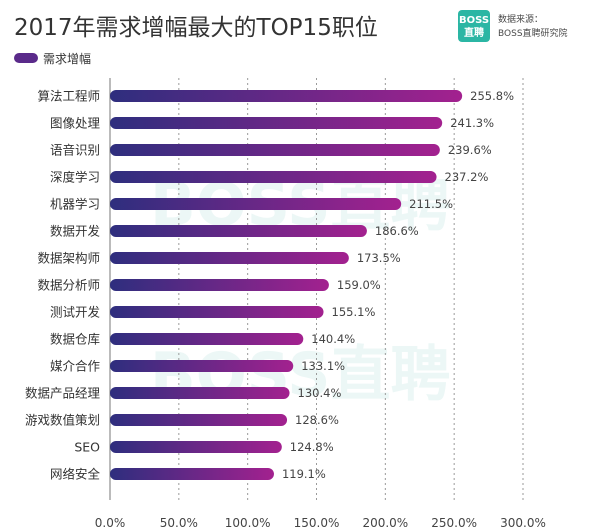 Image resolution: width=604 pixels, height=532 pixels. I want to click on data-label: 119.1%, so click(304, 474).